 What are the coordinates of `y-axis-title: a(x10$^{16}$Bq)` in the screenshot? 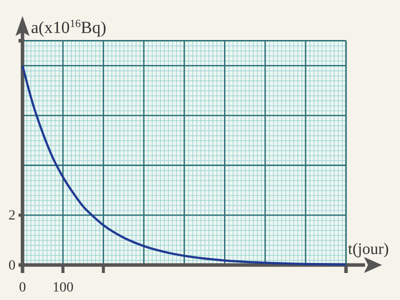 It's located at (68, 27).